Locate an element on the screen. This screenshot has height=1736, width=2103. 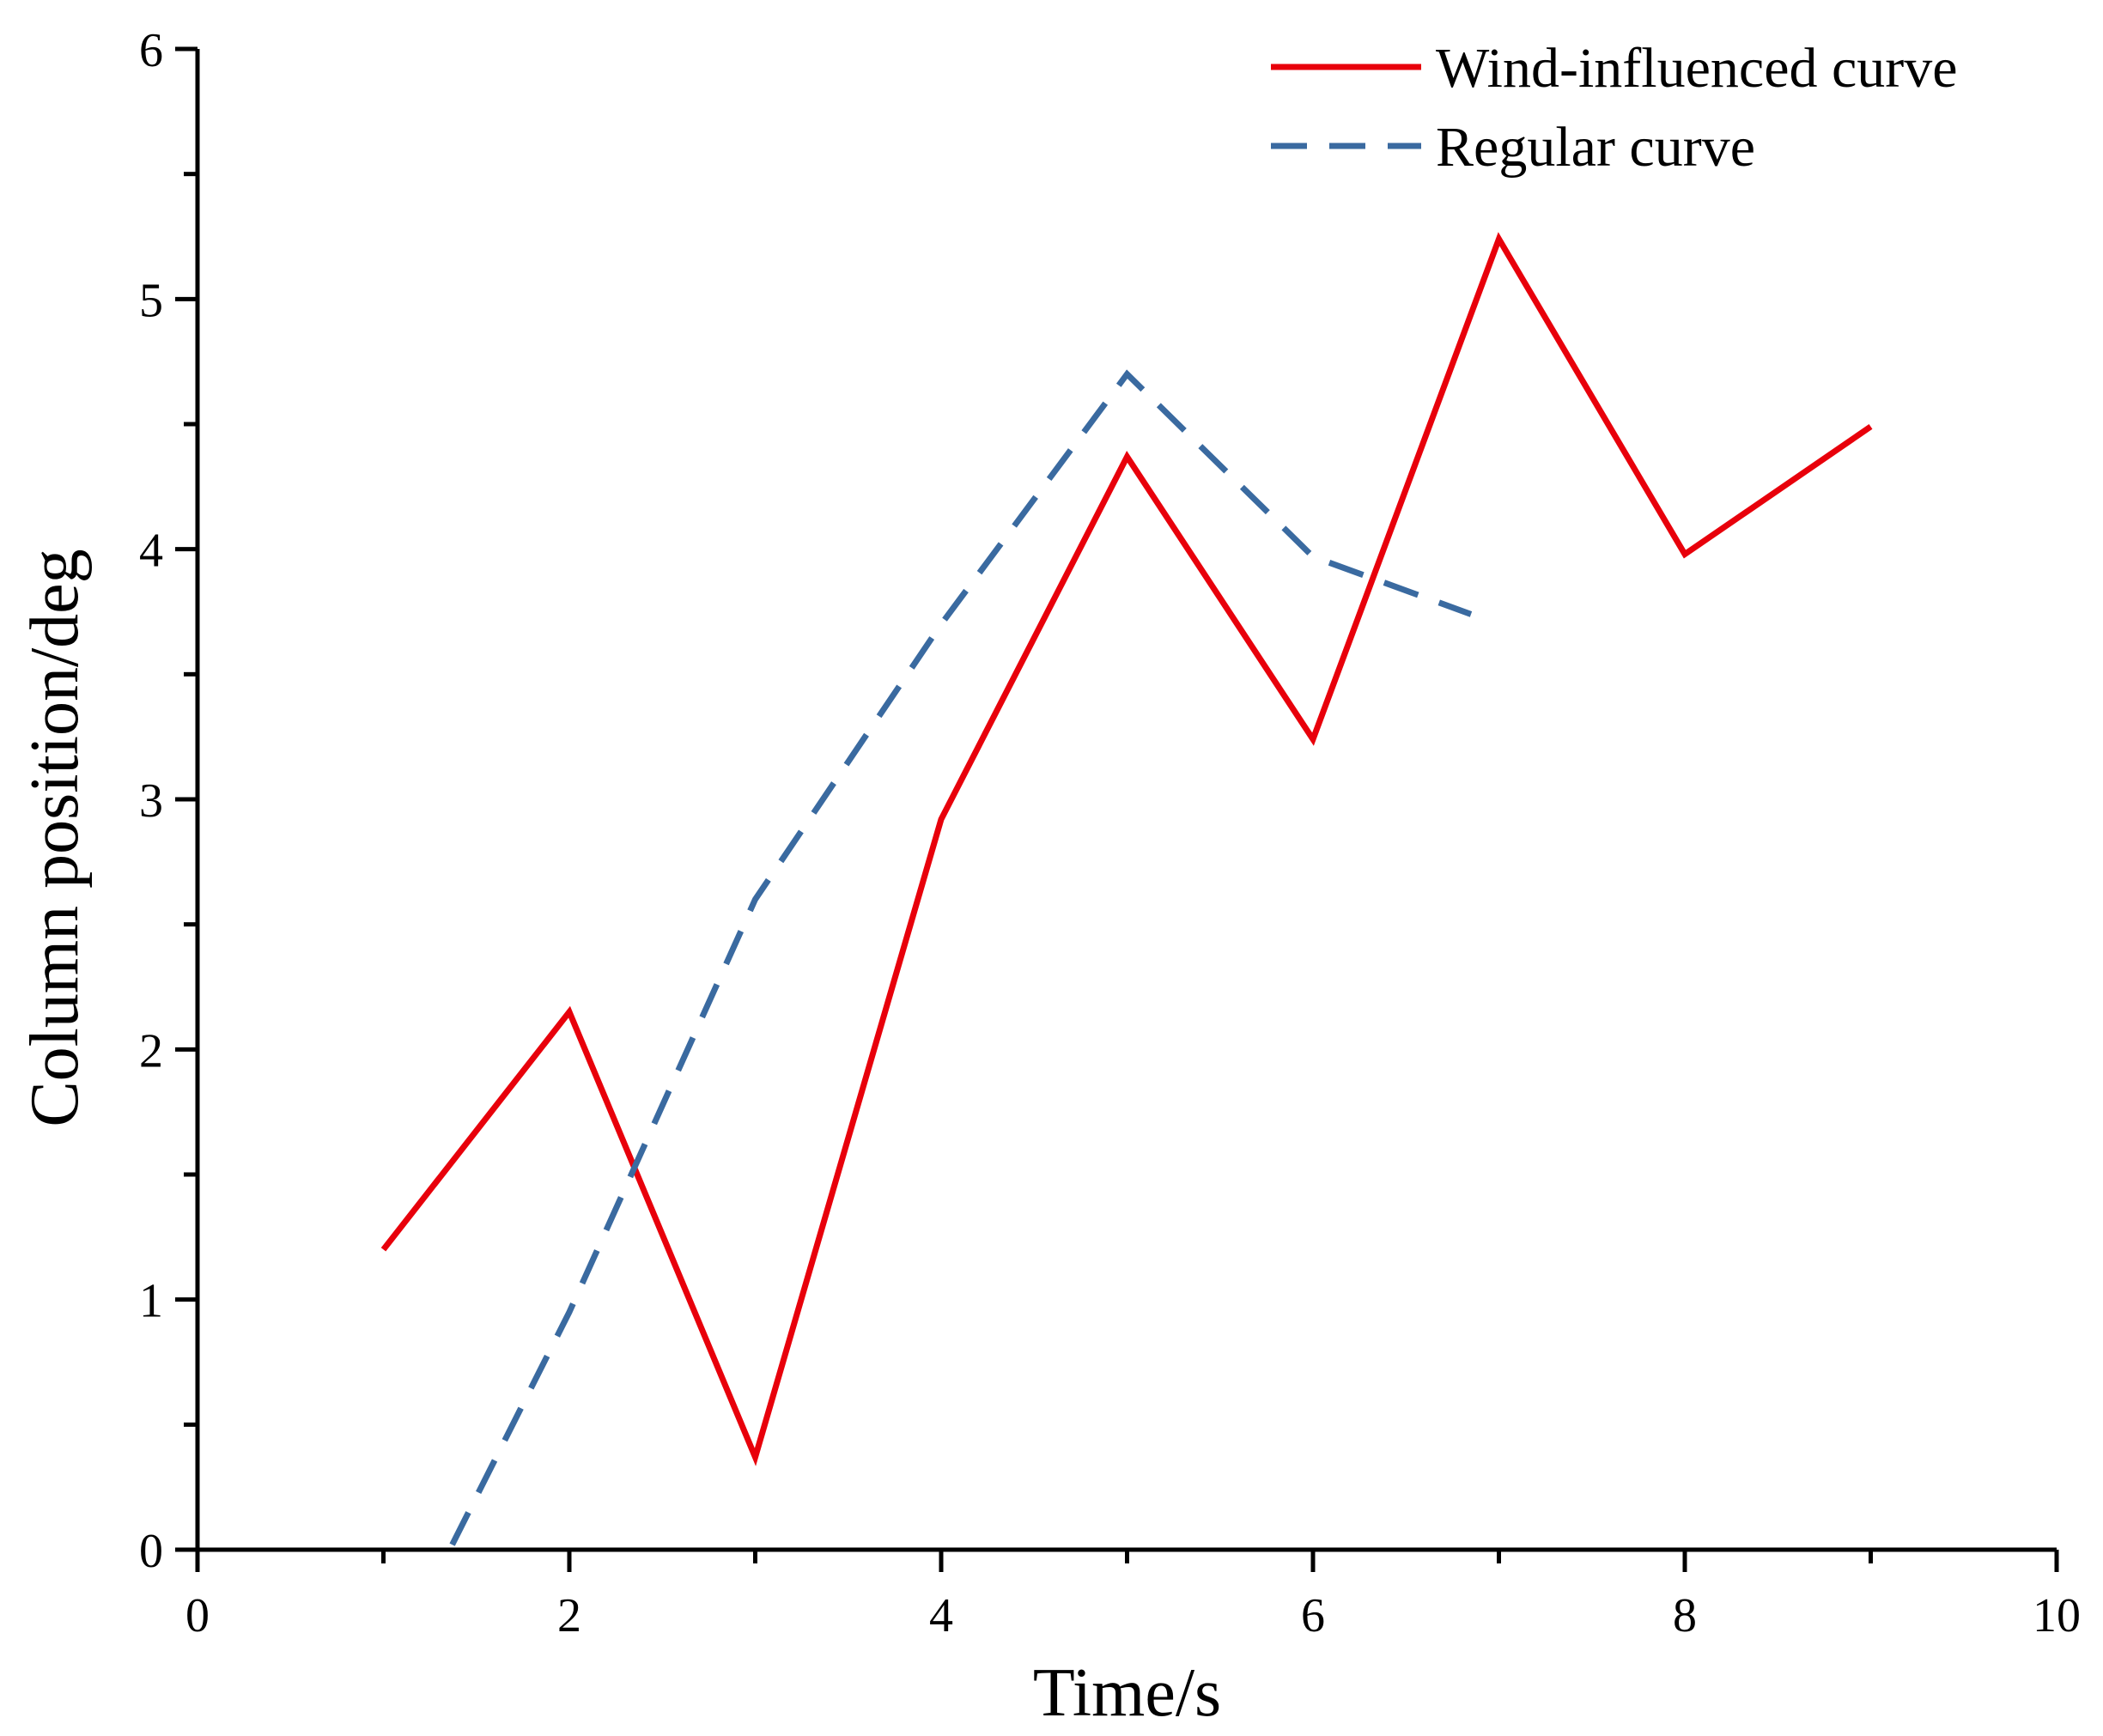
y-tick-label: 3 is located at coordinates (151, 801).